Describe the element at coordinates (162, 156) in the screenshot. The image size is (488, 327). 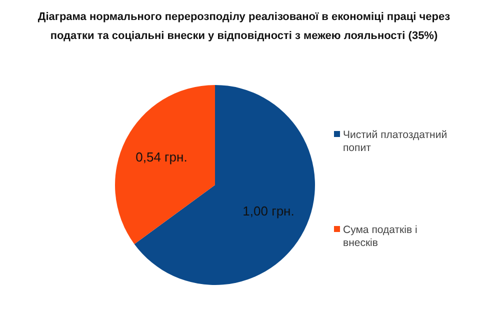
I see `data-label: 0,54 грн.` at that location.